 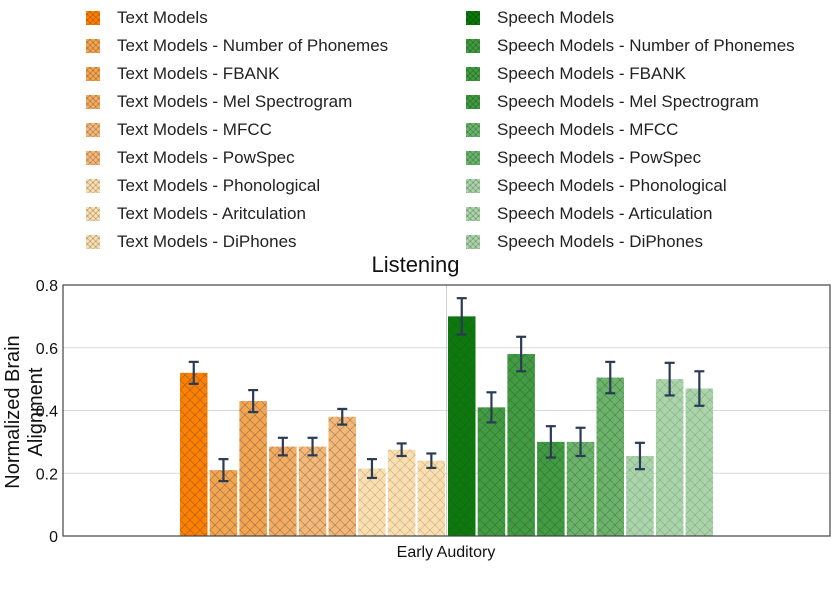 What do you see at coordinates (211, 213) in the screenshot?
I see `legend-label: Text Models - Aritculation` at bounding box center [211, 213].